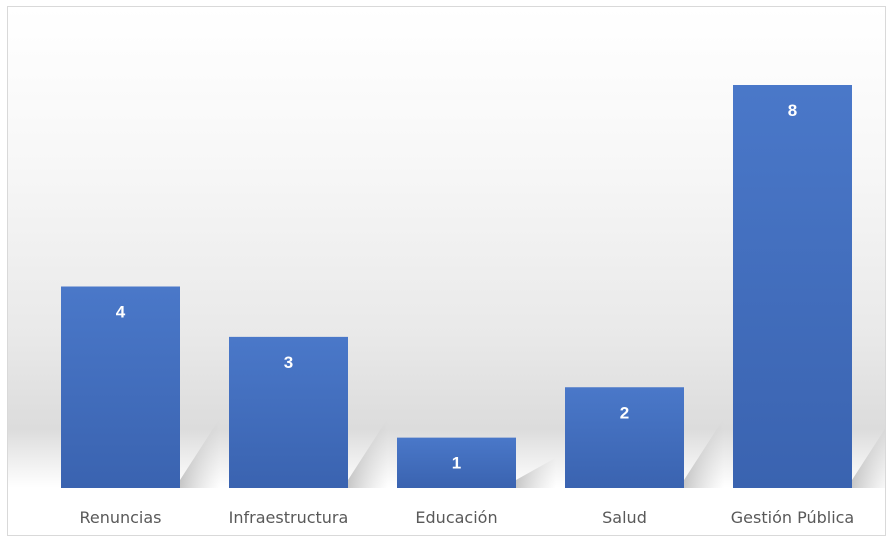  I want to click on bar-educaci-n, so click(456, 462).